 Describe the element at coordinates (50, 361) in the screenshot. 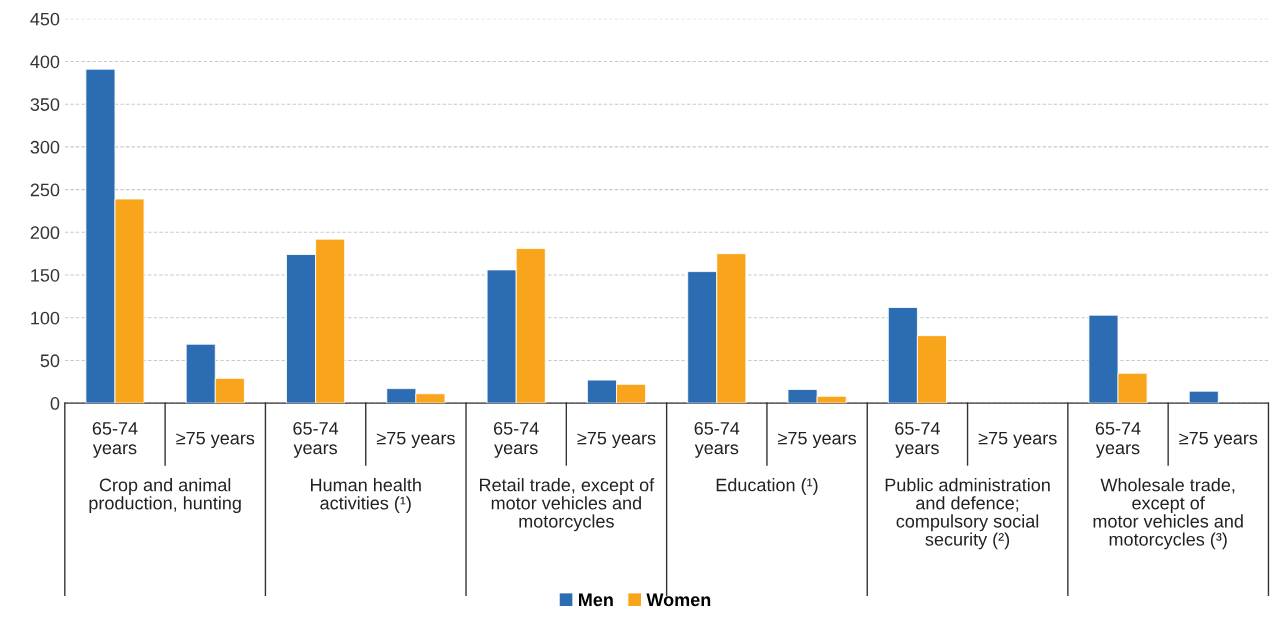

I see `y-tick-label: 50` at that location.